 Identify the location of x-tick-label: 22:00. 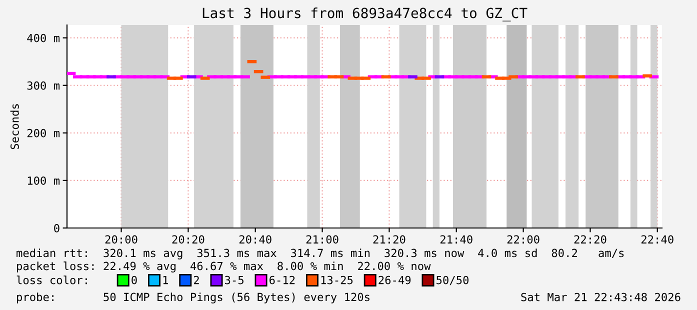
(523, 239).